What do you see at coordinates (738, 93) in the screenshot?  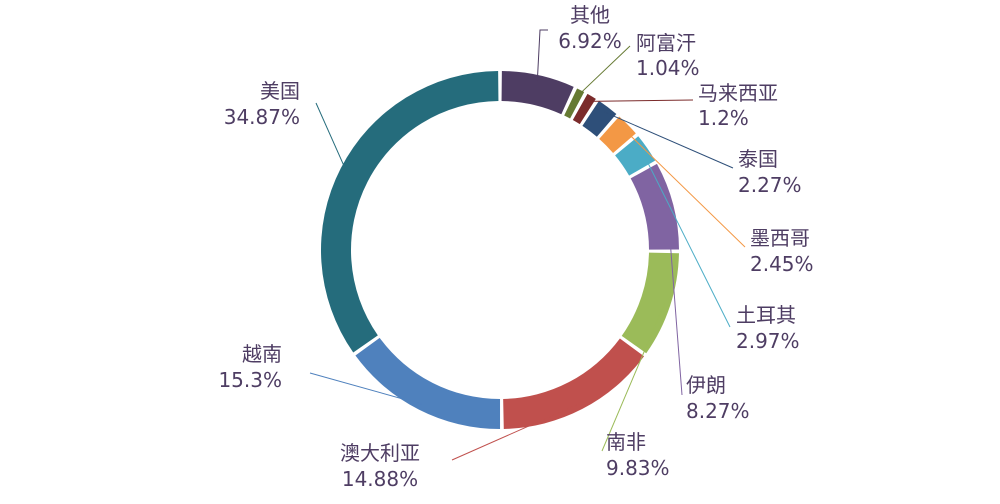 I see `slice-label-name-2: 马来西亚` at bounding box center [738, 93].